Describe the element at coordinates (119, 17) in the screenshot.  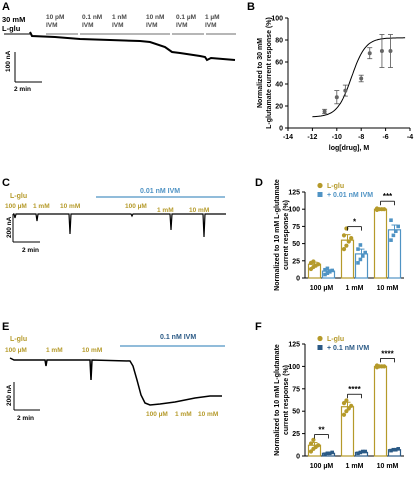
I see `ivm-condition-label: 1 nM` at that location.